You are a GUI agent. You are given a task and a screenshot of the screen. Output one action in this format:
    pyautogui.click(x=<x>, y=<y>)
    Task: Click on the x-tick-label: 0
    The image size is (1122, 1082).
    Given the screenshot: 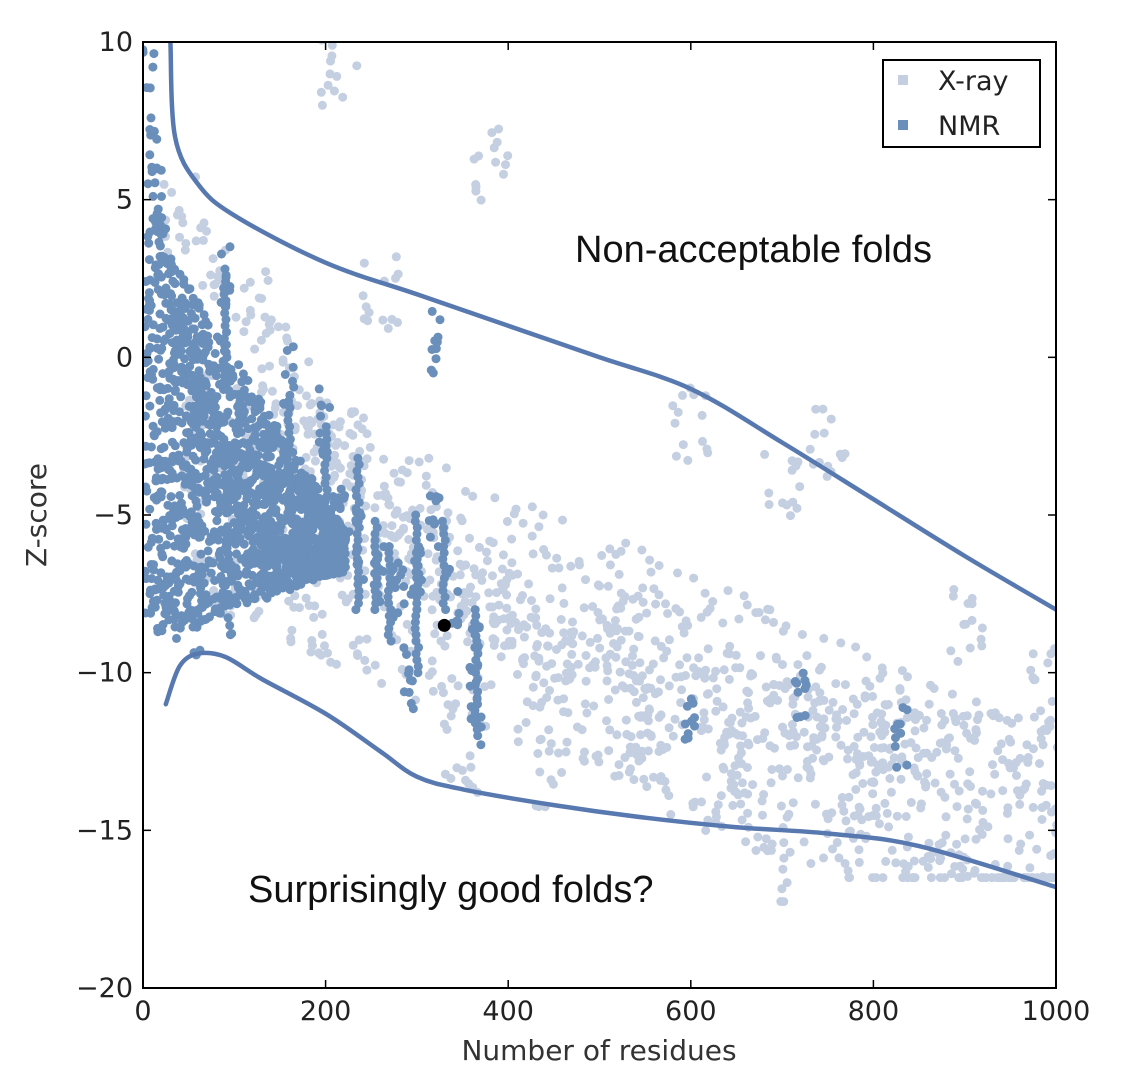 What is the action you would take?
    pyautogui.click(x=142, y=1011)
    